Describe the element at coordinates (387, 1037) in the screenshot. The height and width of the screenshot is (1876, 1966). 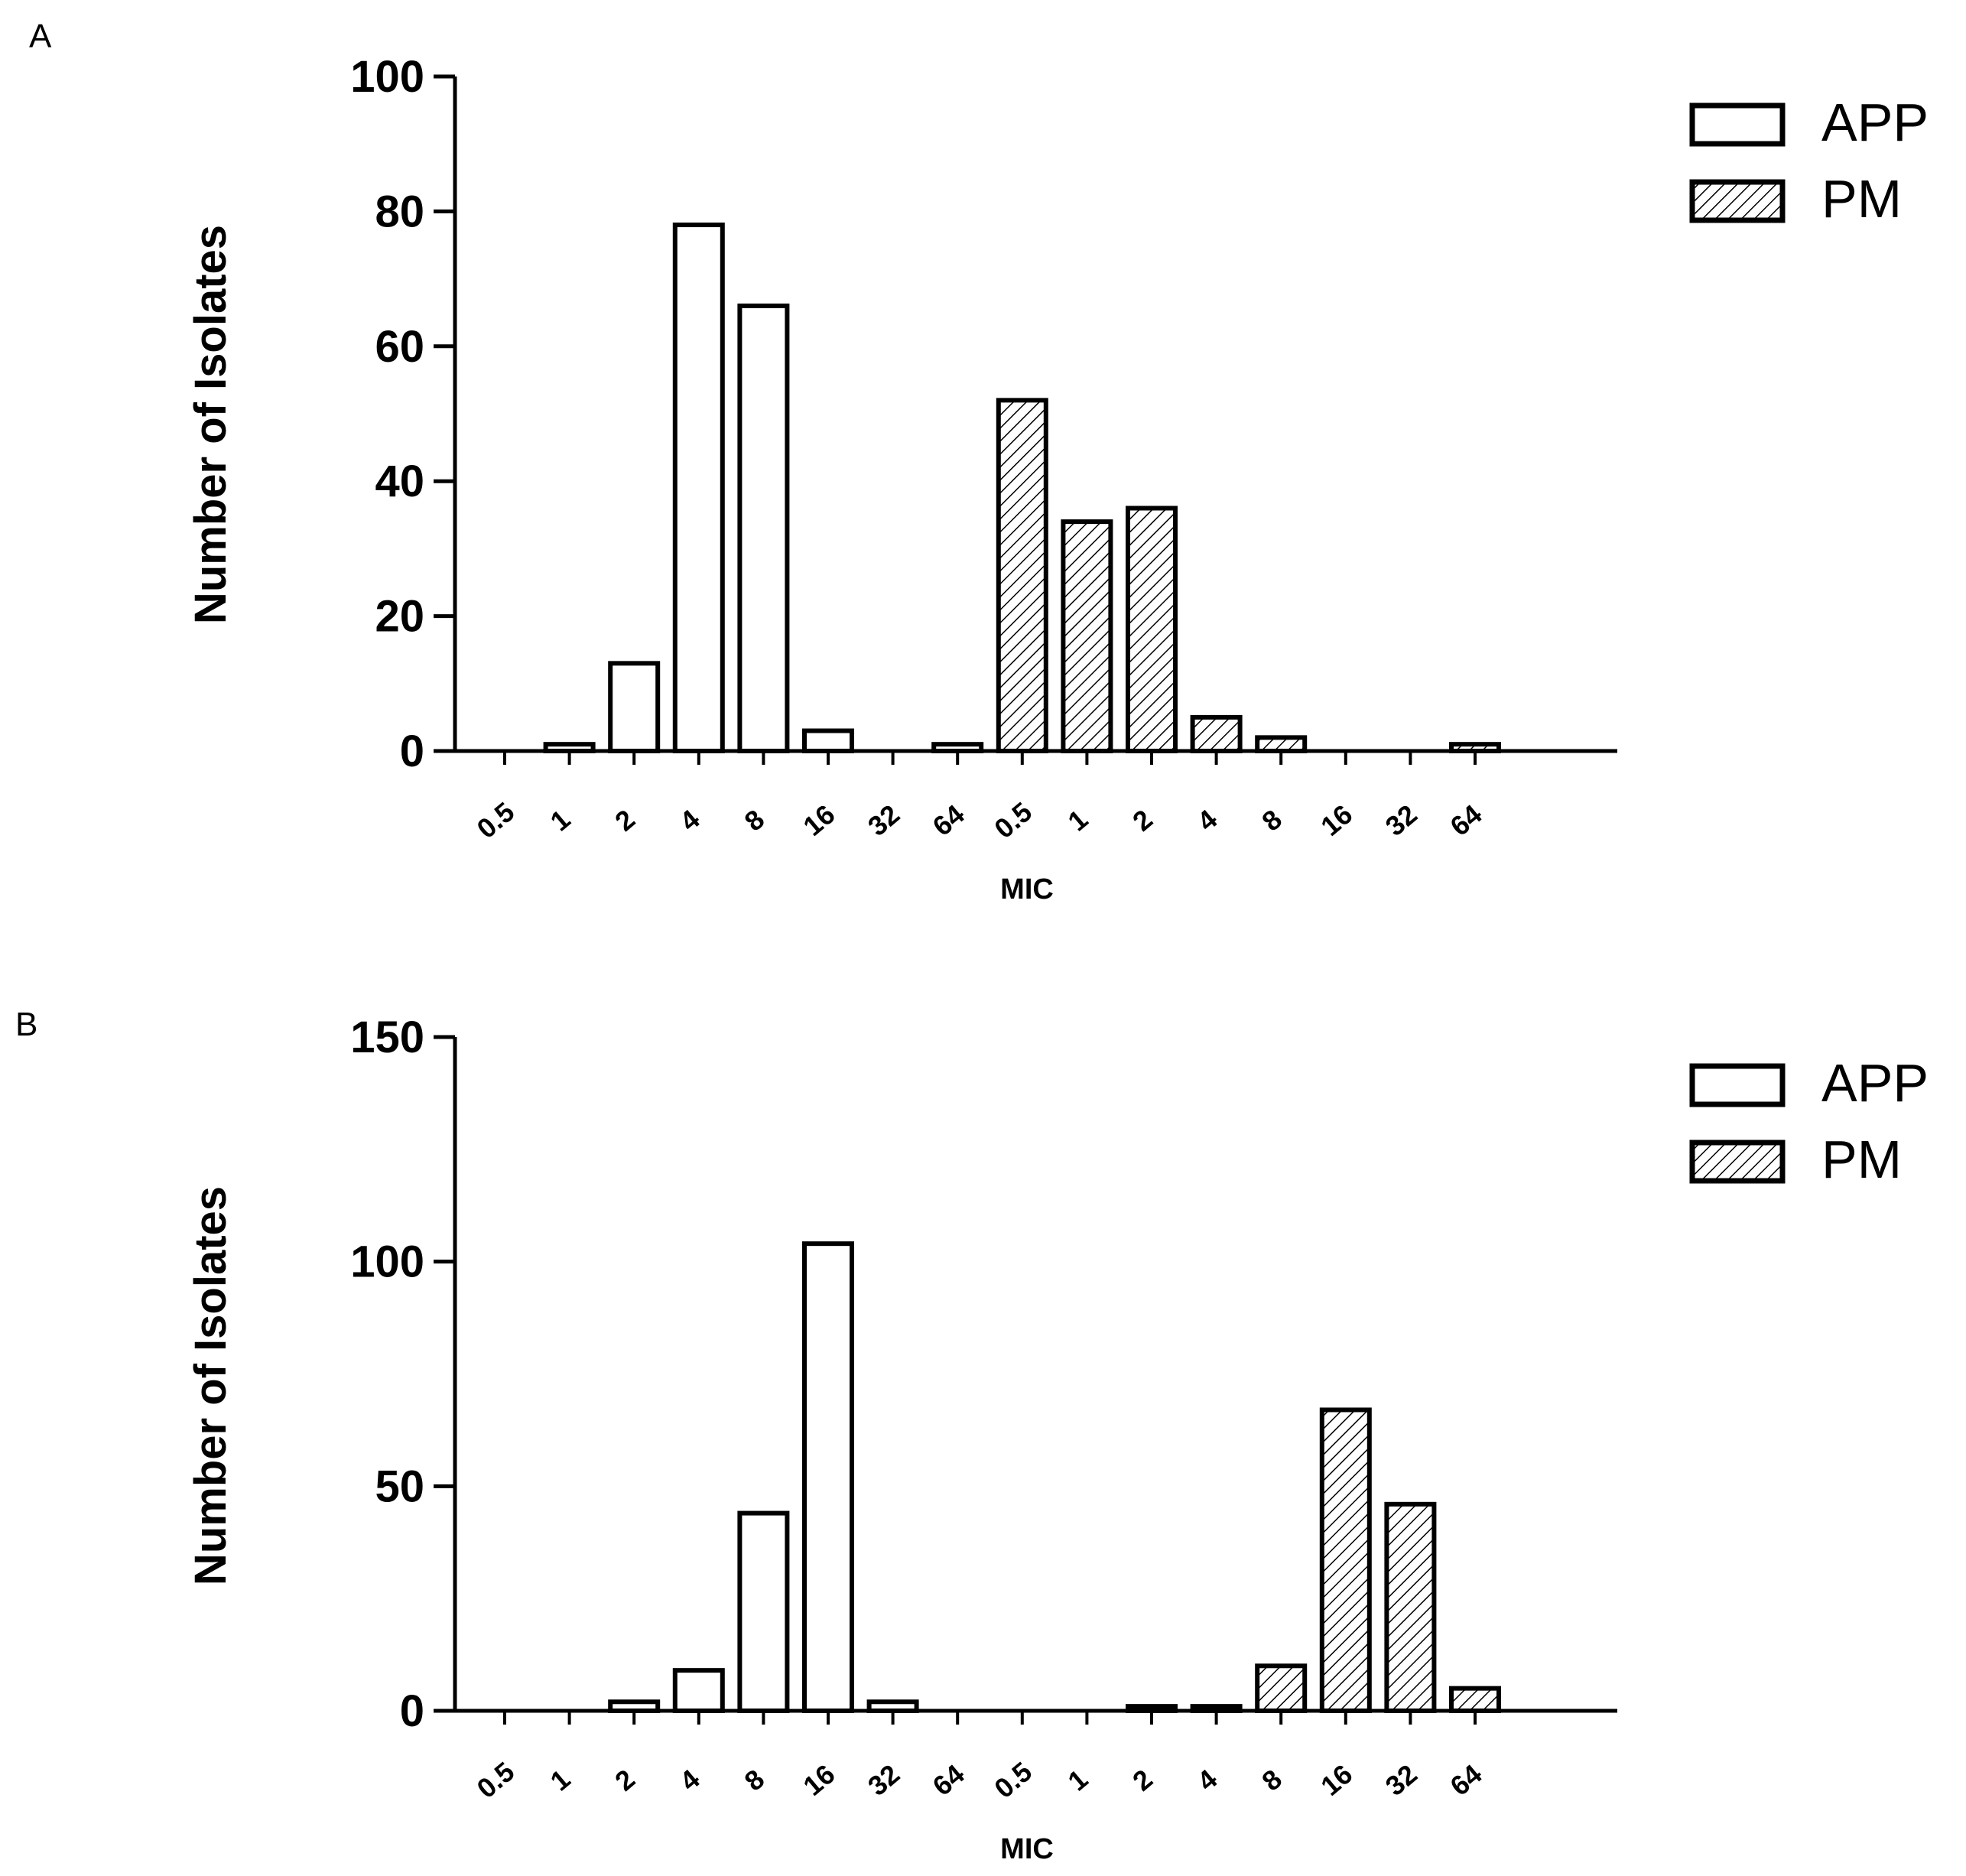
I see `y-tick-label: 150` at that location.